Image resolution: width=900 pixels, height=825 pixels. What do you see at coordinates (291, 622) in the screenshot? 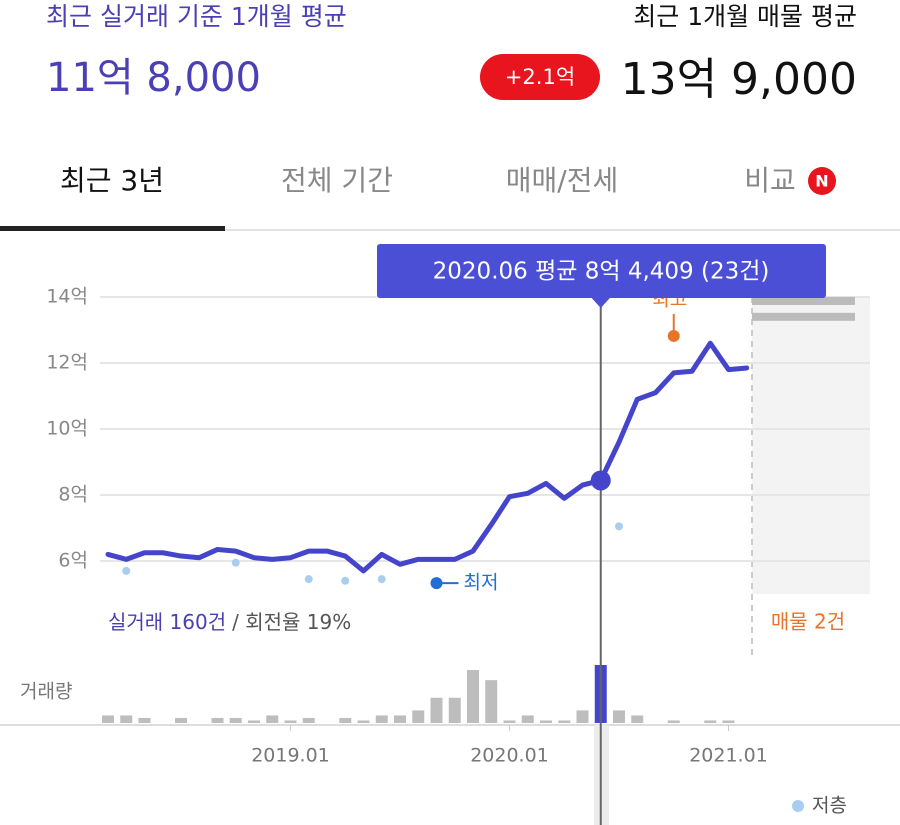
I see `summary-rate: / 회전율 19%` at bounding box center [291, 622].